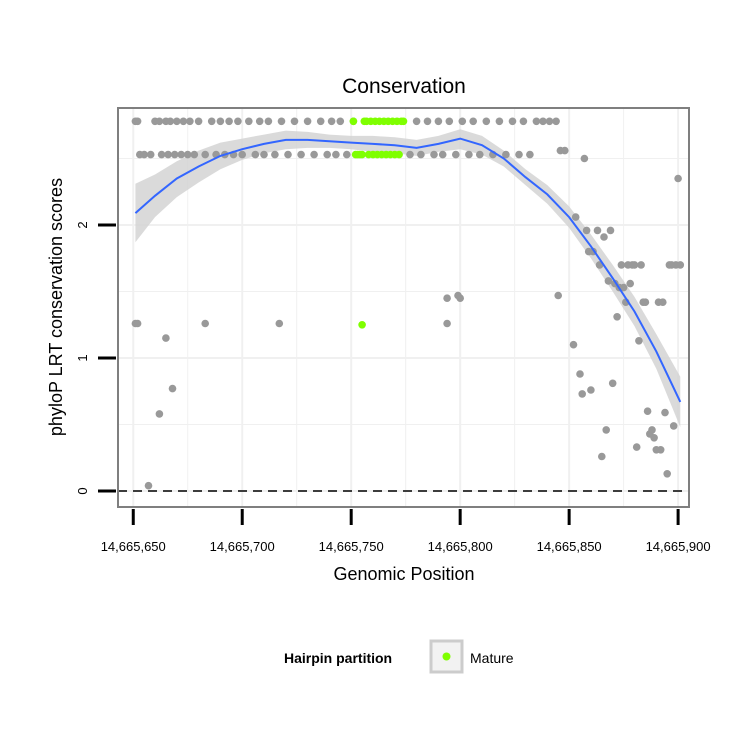  I want to click on y-axis: 0 1 2, so click(95, 358).